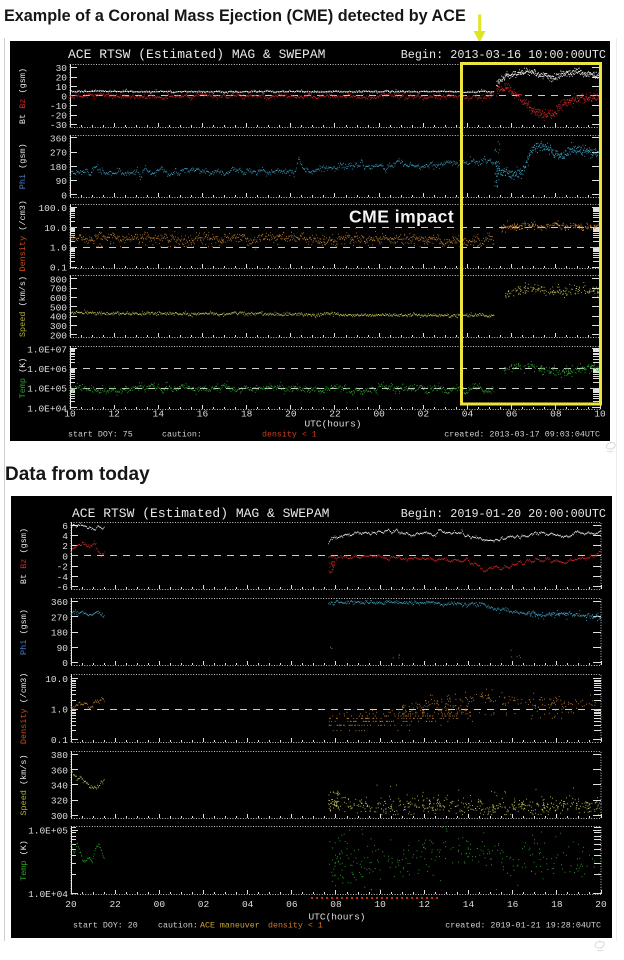  Describe the element at coordinates (58, 125) in the screenshot. I see `svg-text: -30` at that location.